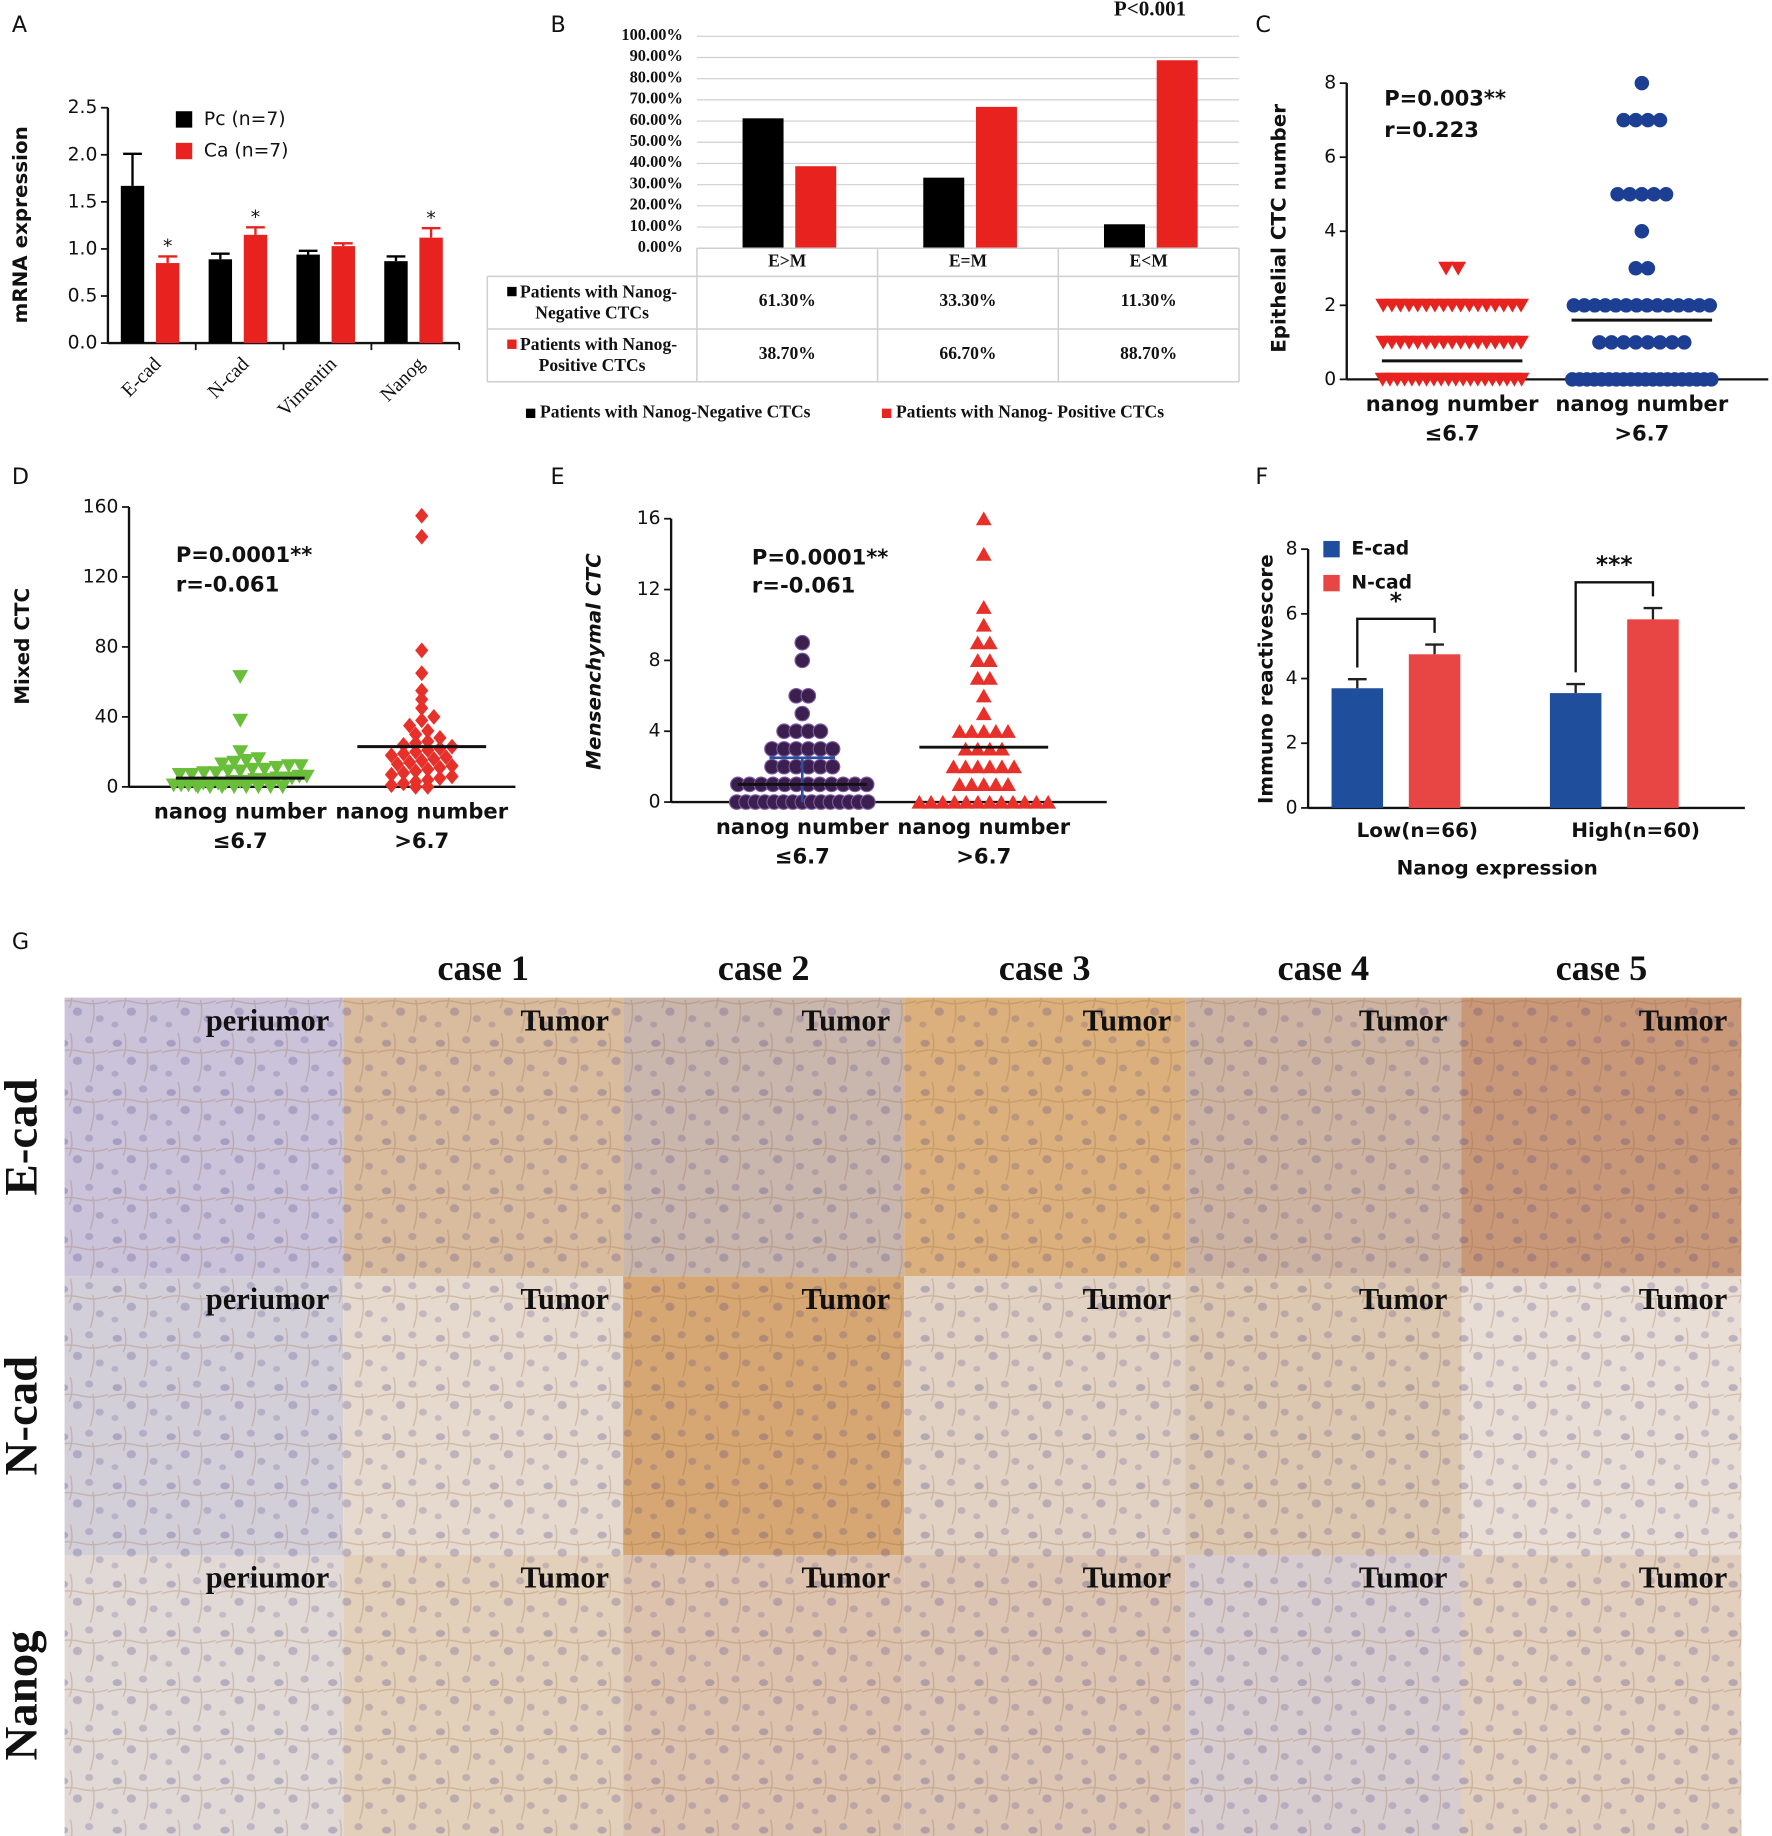 The image size is (1772, 1836). I want to click on text-line: ≤6.7, so click(802, 855).